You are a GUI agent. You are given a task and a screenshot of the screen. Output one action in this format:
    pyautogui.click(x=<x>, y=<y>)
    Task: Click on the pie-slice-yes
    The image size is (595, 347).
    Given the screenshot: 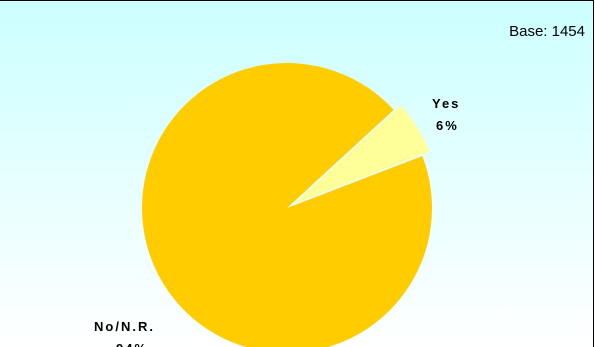 What is the action you would take?
    pyautogui.click(x=361, y=154)
    